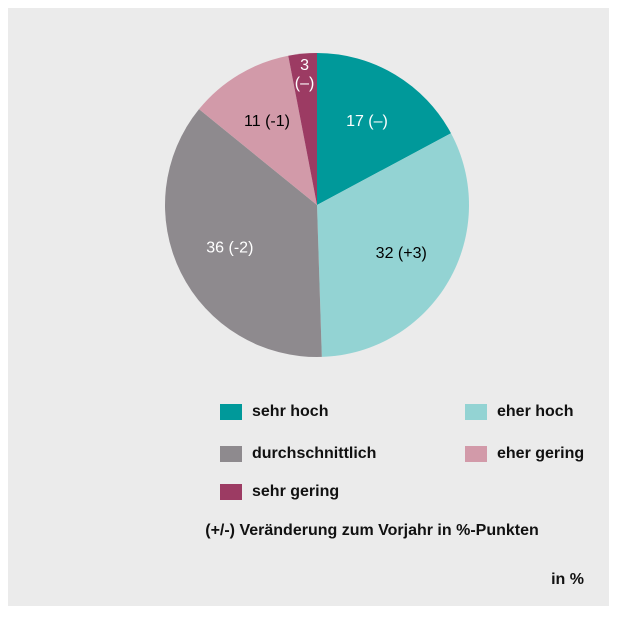  Describe the element at coordinates (290, 411) in the screenshot. I see `legend-label: sehr hoch` at that location.